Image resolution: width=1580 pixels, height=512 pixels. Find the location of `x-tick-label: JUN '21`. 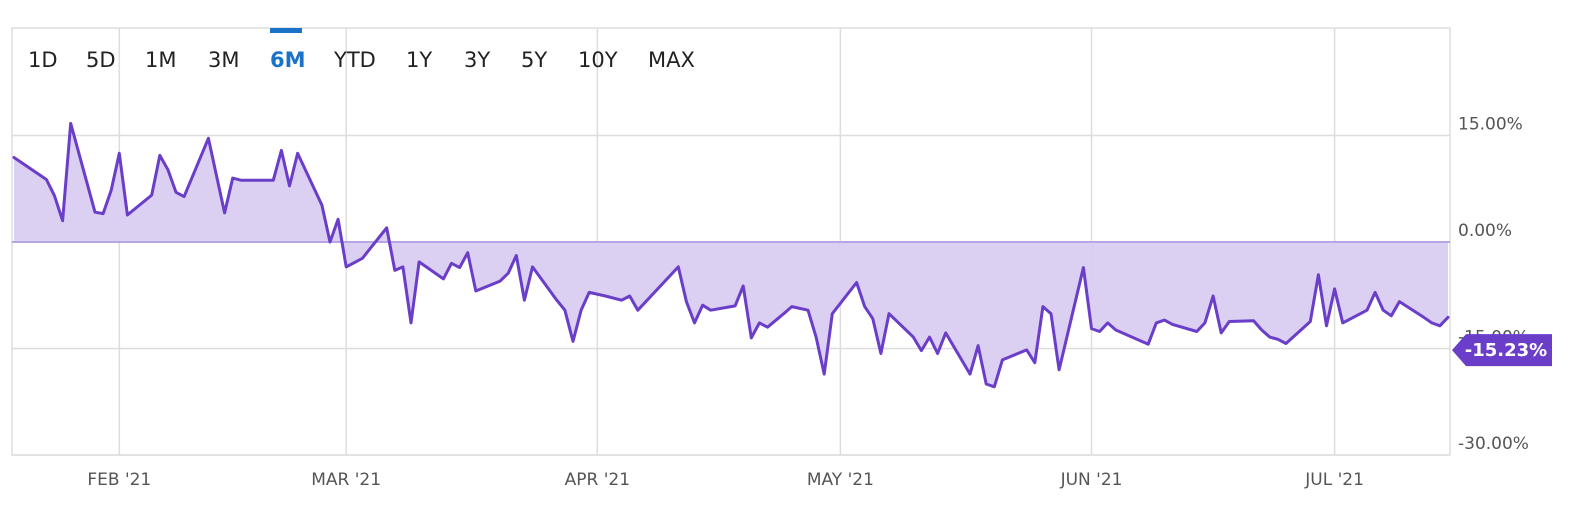

x-tick-label: JUN '21 is located at coordinates (1091, 480).